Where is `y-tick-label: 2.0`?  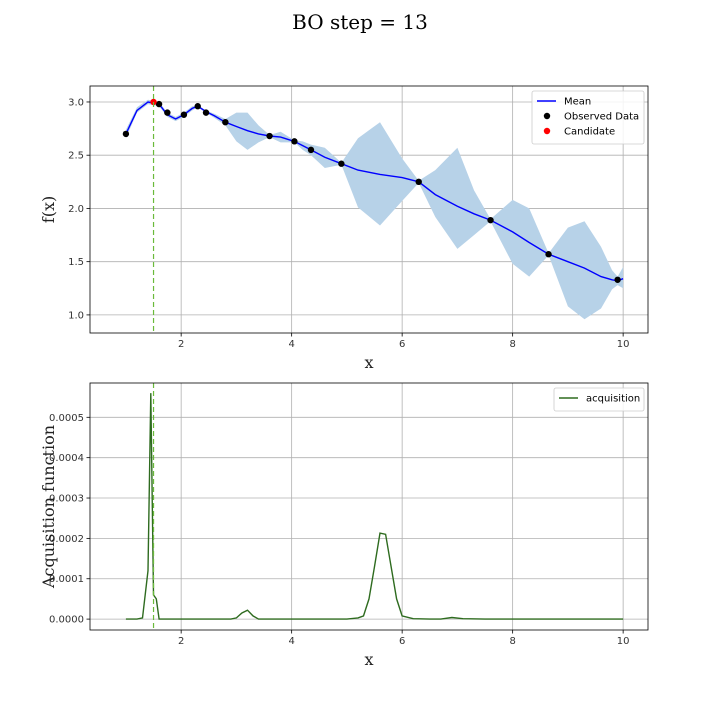 y-tick-label: 2.0 is located at coordinates (76, 209).